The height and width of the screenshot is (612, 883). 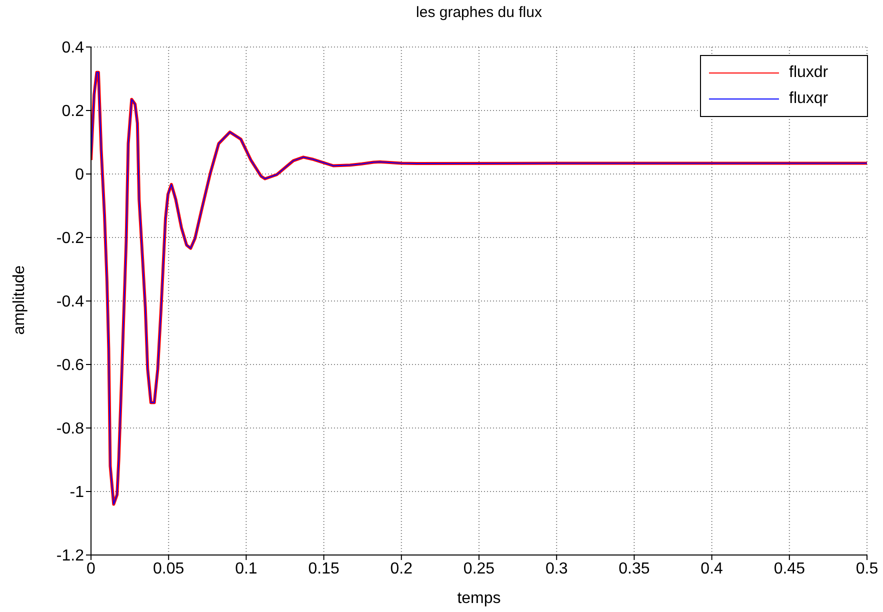 I want to click on x-tick-label: 0.5, so click(x=867, y=569).